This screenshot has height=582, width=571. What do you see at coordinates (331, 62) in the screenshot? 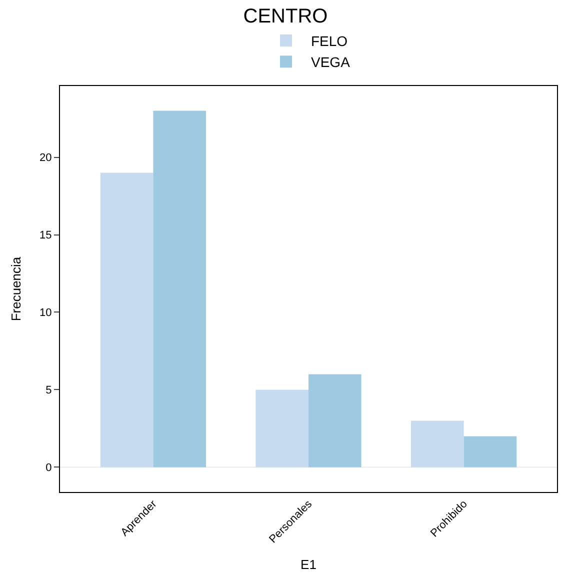
I see `legend-label: VEGA` at bounding box center [331, 62].